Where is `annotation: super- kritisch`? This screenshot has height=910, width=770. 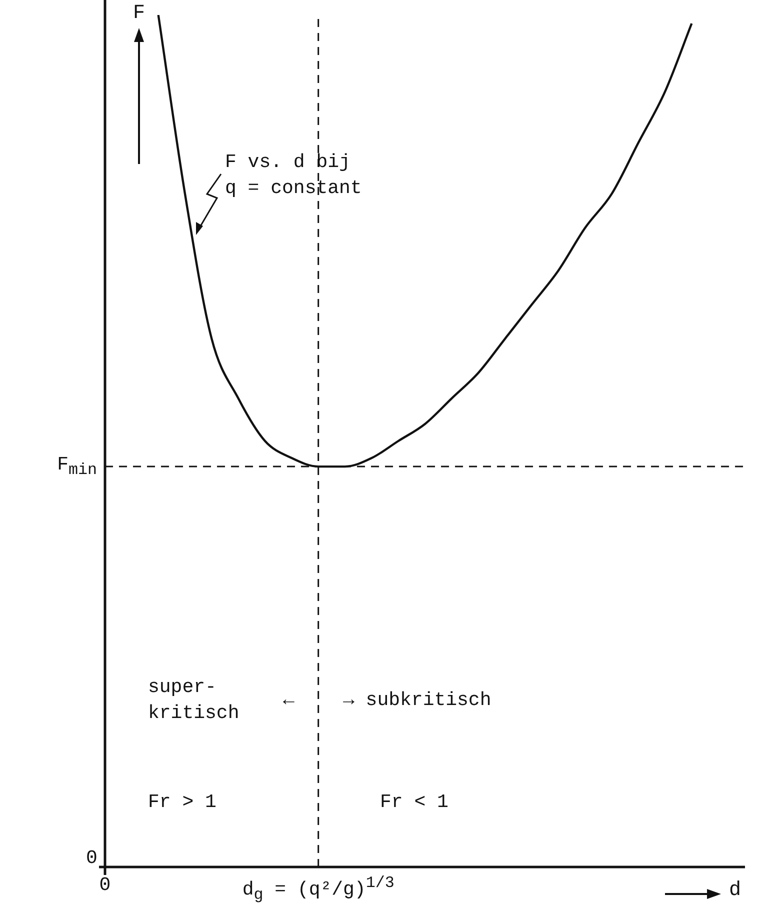 annotation: super- kritisch is located at coordinates (194, 700).